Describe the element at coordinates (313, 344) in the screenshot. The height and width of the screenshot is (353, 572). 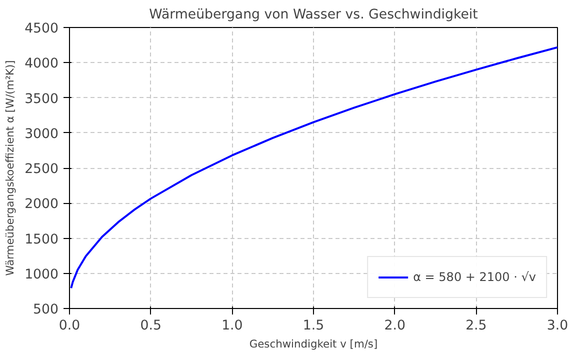
I see `x-axis-title: Geschwindigkeit v [m/s]` at that location.